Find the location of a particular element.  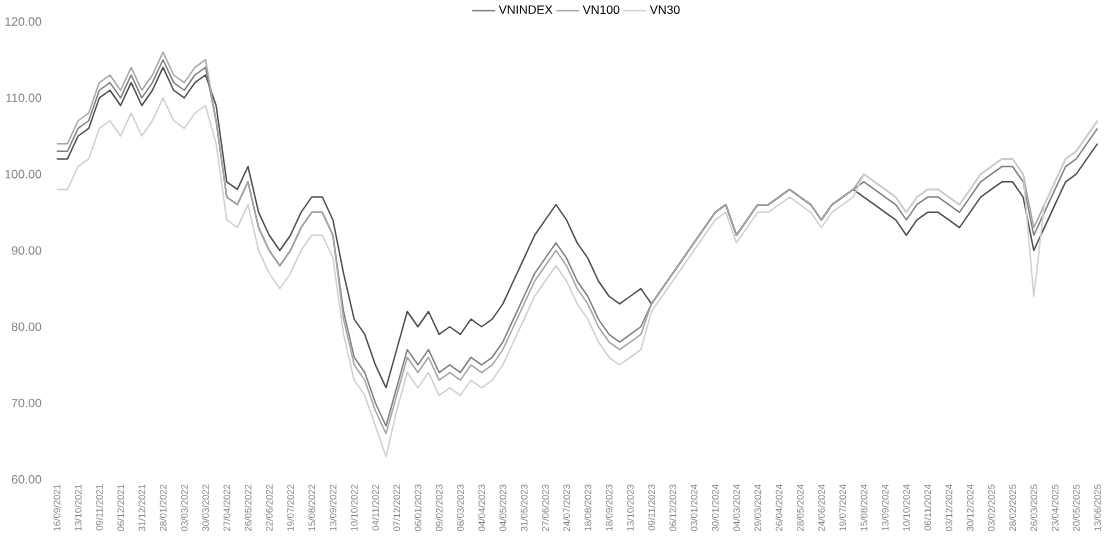

x-tick-label: 06/11/2024 is located at coordinates (928, 507).